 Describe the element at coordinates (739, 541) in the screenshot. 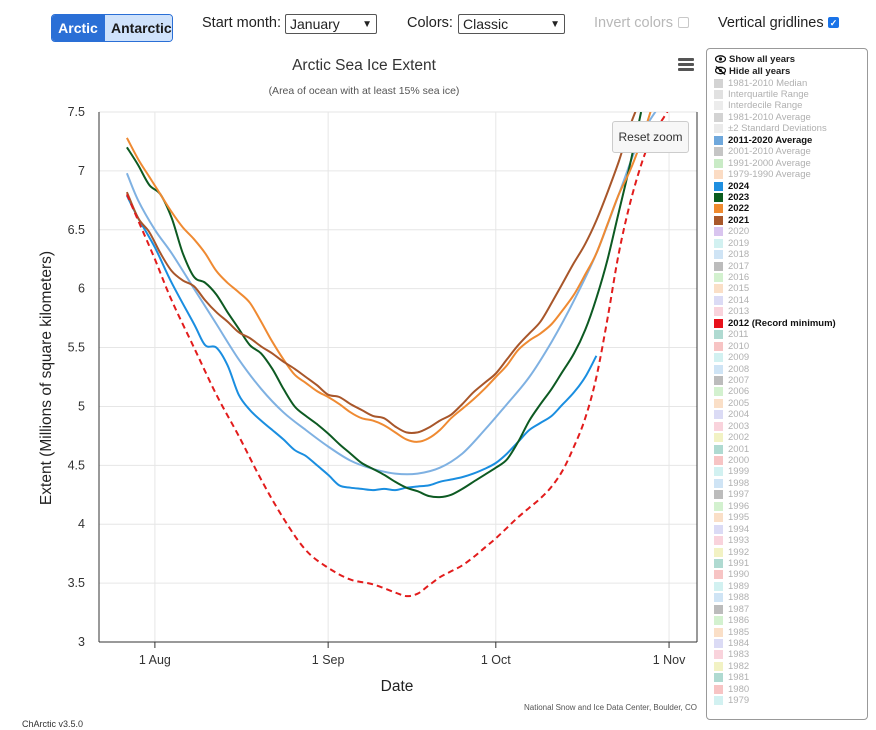

I see `legend-item-label: 1993` at that location.